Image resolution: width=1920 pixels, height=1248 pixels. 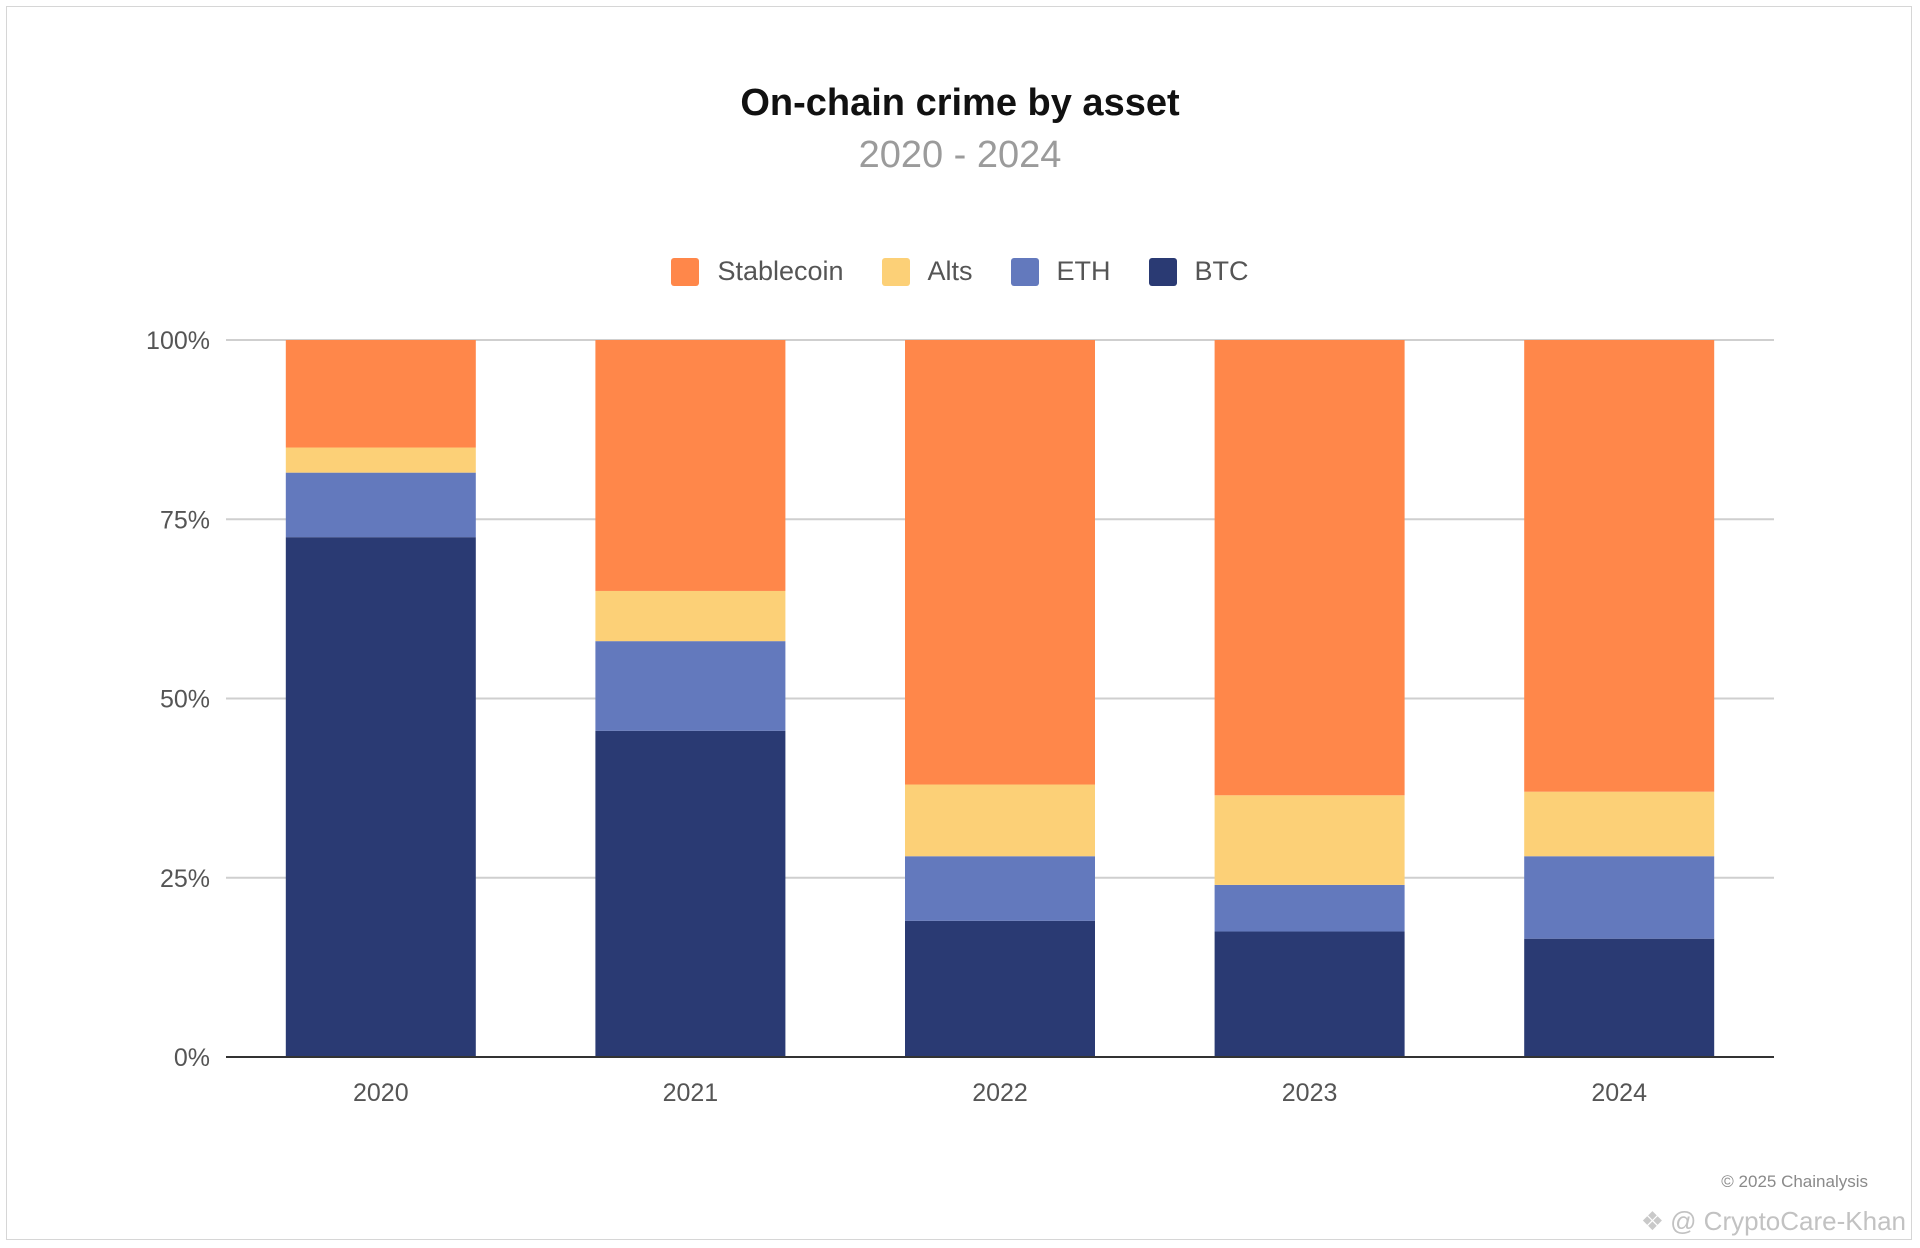 What do you see at coordinates (1309, 840) in the screenshot?
I see `bar-alts-2023` at bounding box center [1309, 840].